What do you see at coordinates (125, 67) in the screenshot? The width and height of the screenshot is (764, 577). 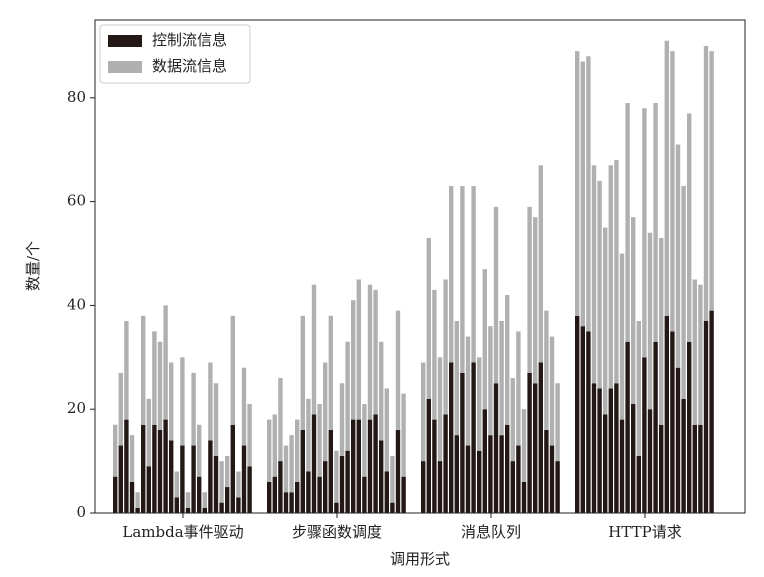 I see `legend-swatch` at bounding box center [125, 67].